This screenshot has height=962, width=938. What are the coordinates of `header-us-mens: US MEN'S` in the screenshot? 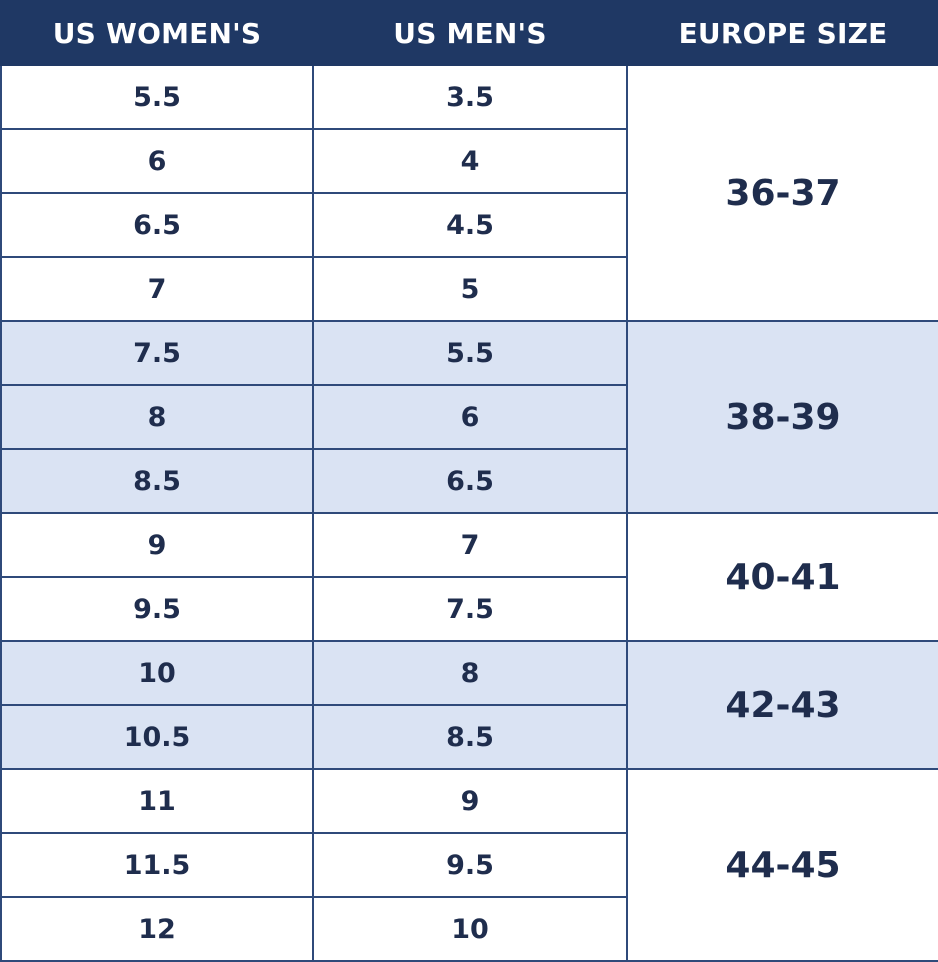 It's located at (470, 33).